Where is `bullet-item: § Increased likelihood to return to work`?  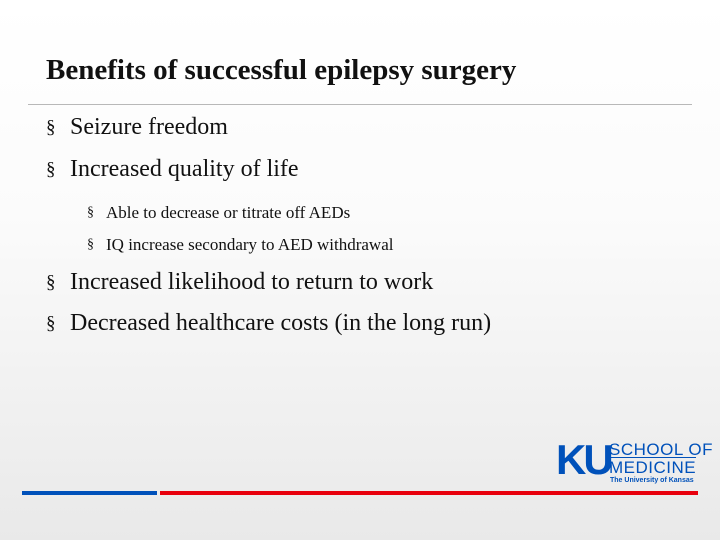
bullet-item: § Increased likelihood to return to work is located at coordinates (240, 282).